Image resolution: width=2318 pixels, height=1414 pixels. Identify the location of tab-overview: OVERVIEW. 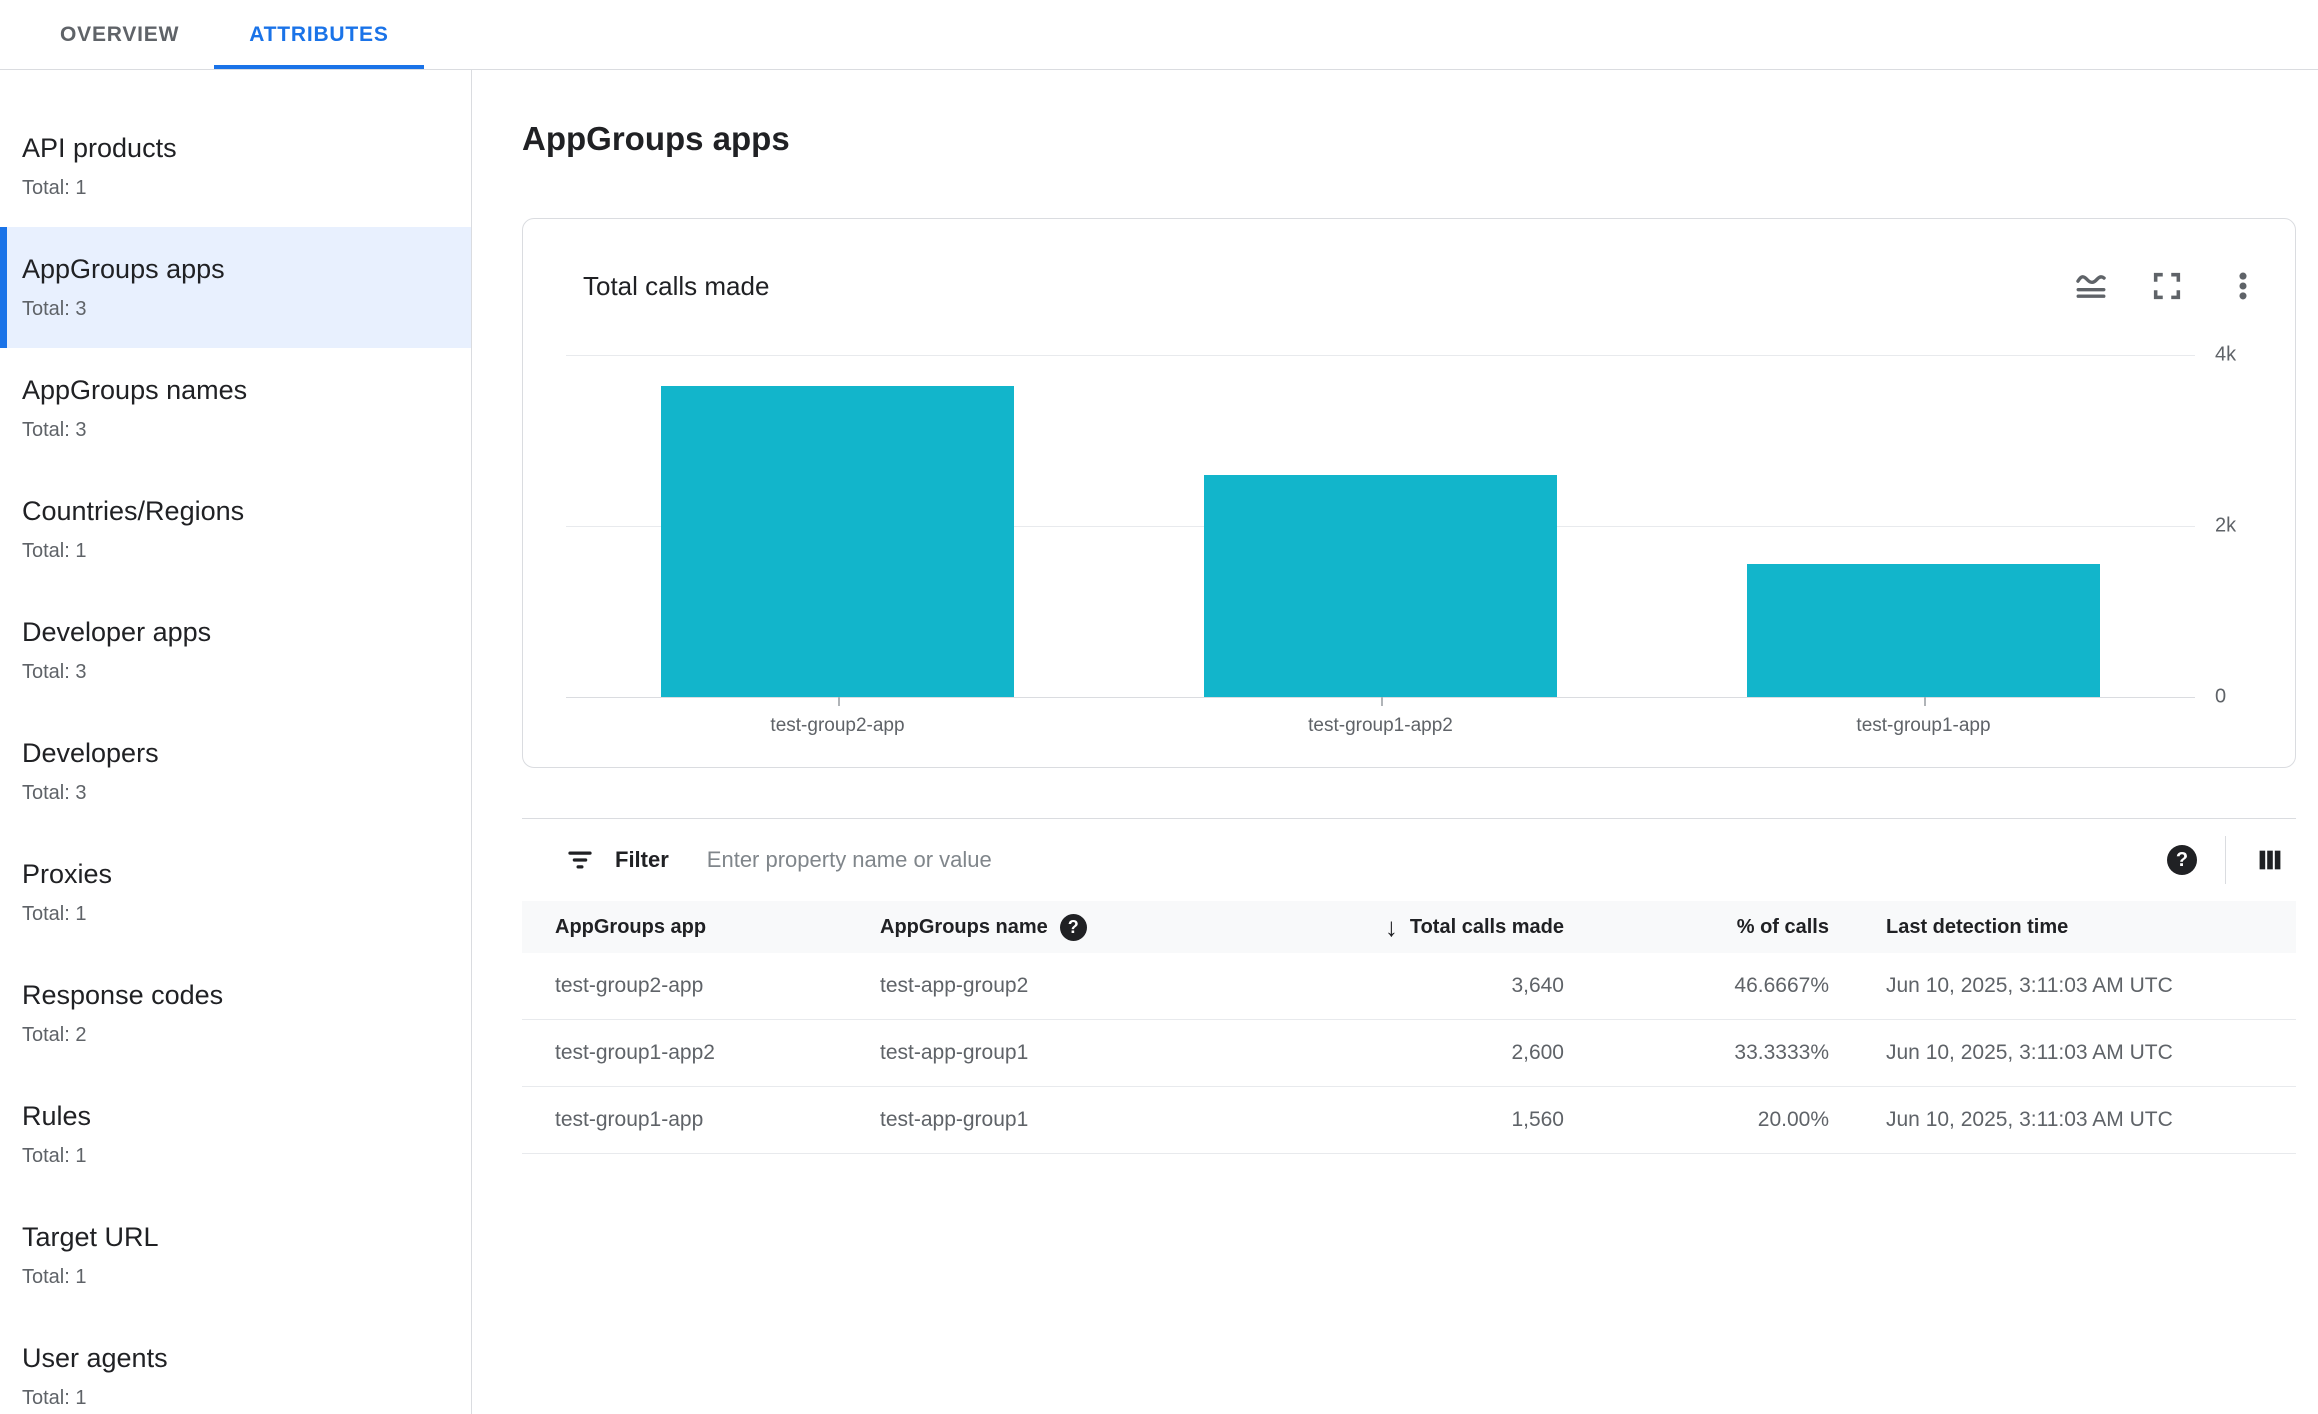
(120, 34).